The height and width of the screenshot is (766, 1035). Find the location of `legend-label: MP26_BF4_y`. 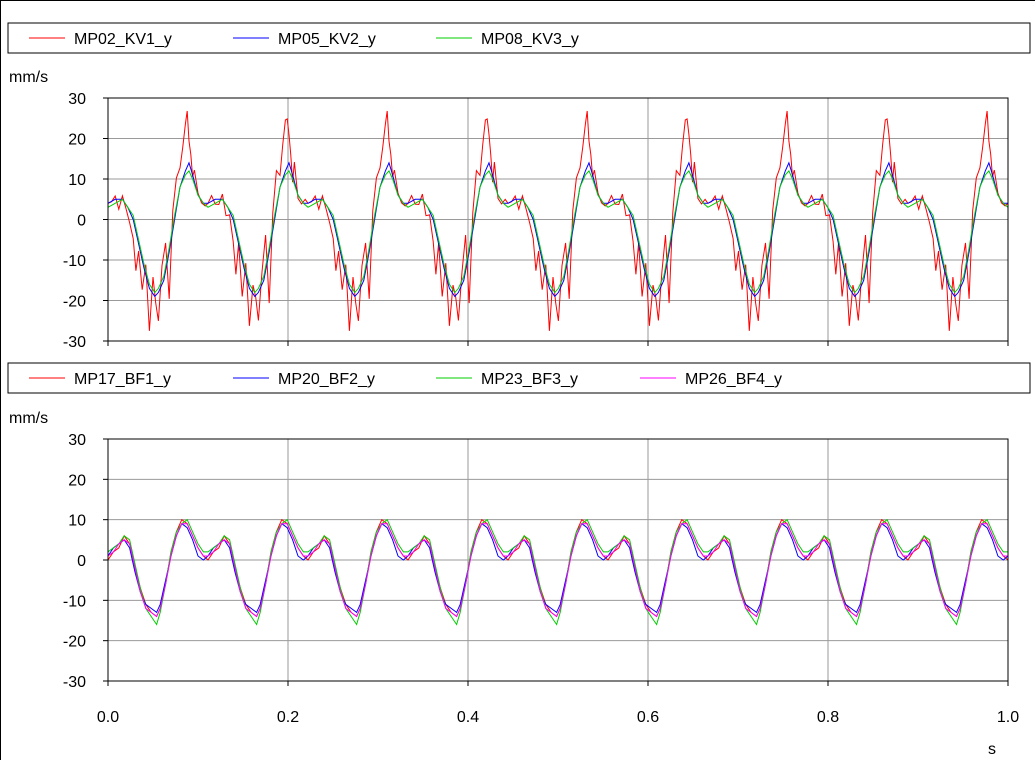

legend-label: MP26_BF4_y is located at coordinates (733, 379).